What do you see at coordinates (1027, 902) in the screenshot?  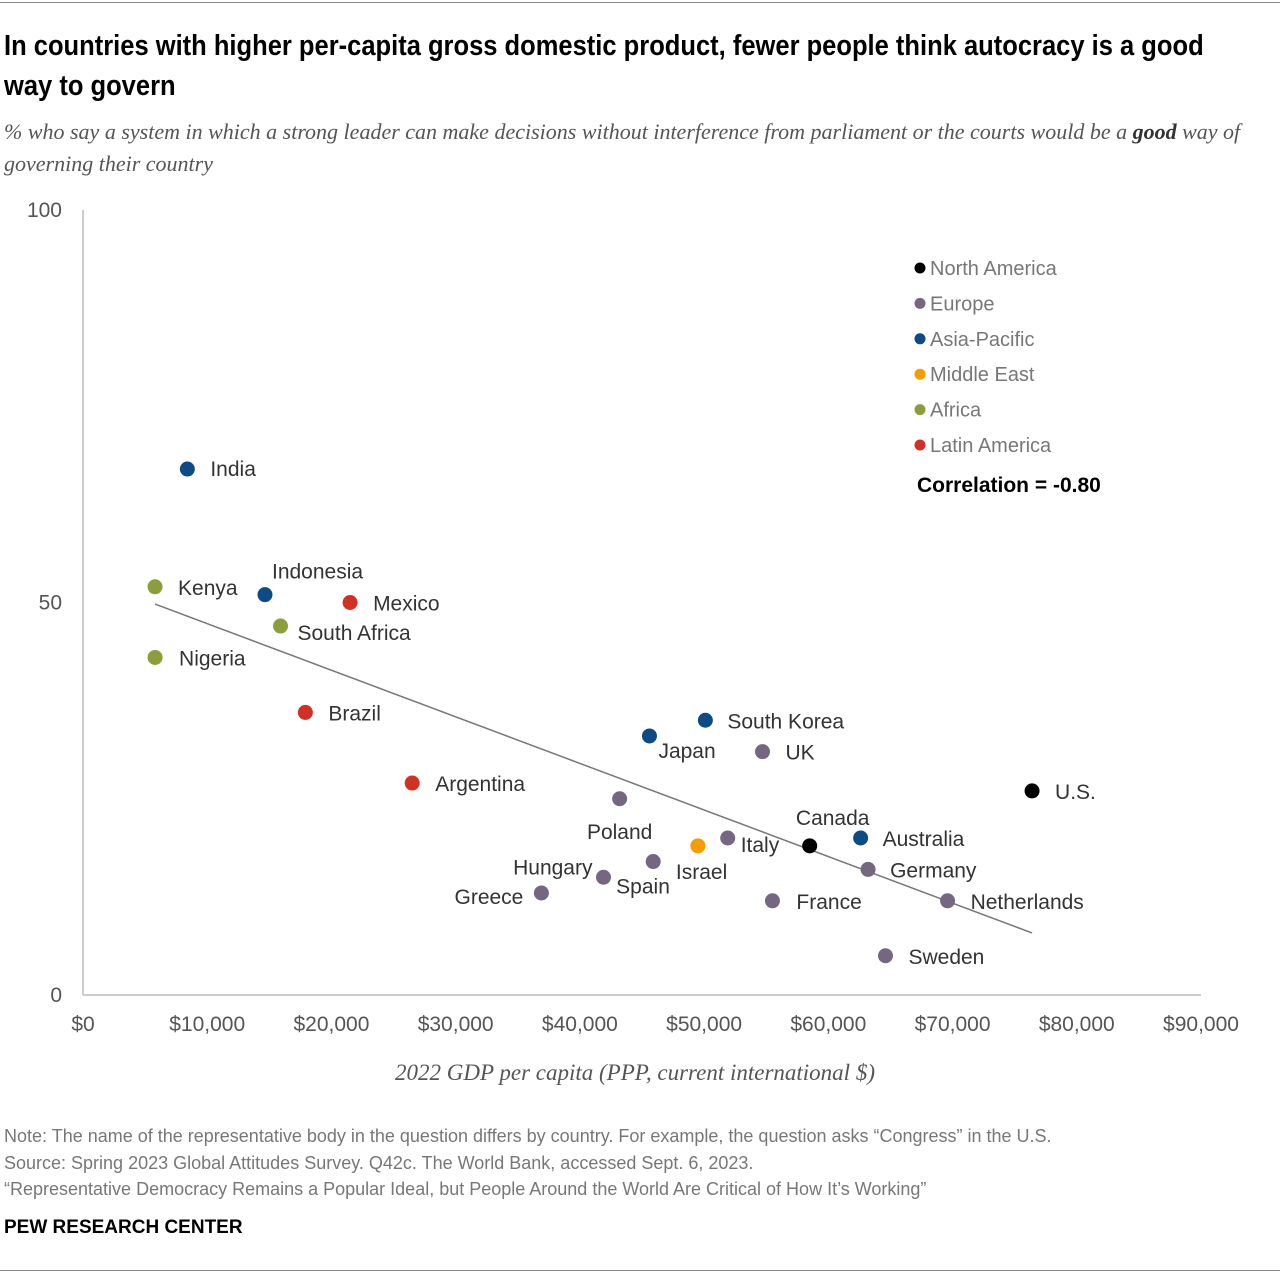 I see `point-label: Netherlands` at bounding box center [1027, 902].